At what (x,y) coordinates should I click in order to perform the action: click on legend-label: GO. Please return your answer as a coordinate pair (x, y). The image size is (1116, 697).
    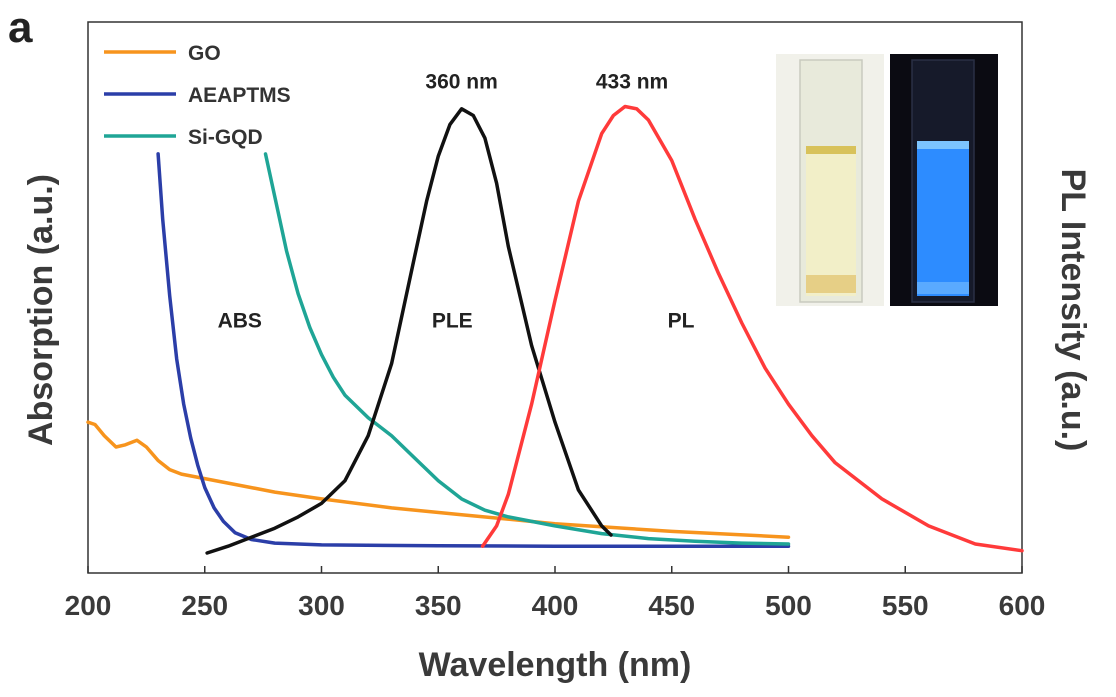
    Looking at the image, I should click on (204, 53).